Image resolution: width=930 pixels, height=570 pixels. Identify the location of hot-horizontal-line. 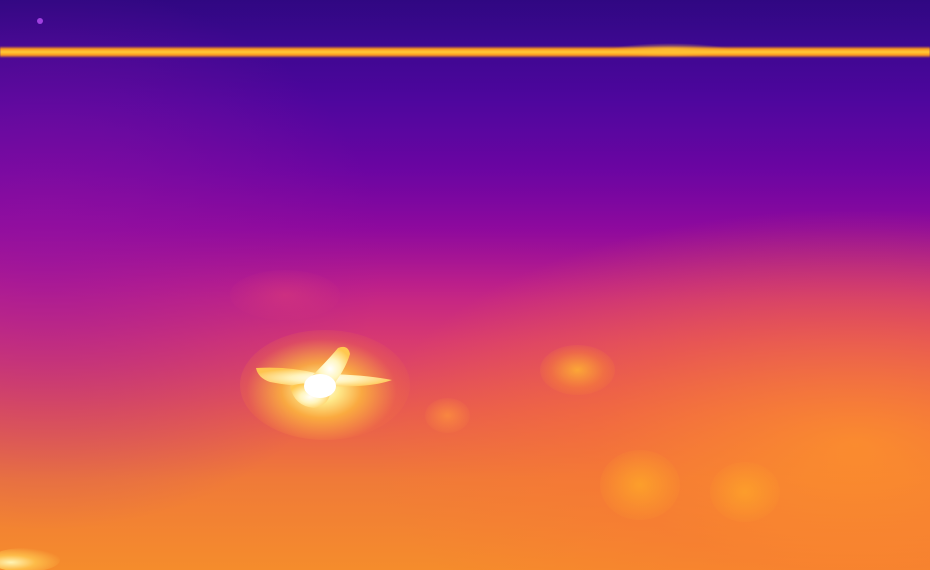
(465, 52).